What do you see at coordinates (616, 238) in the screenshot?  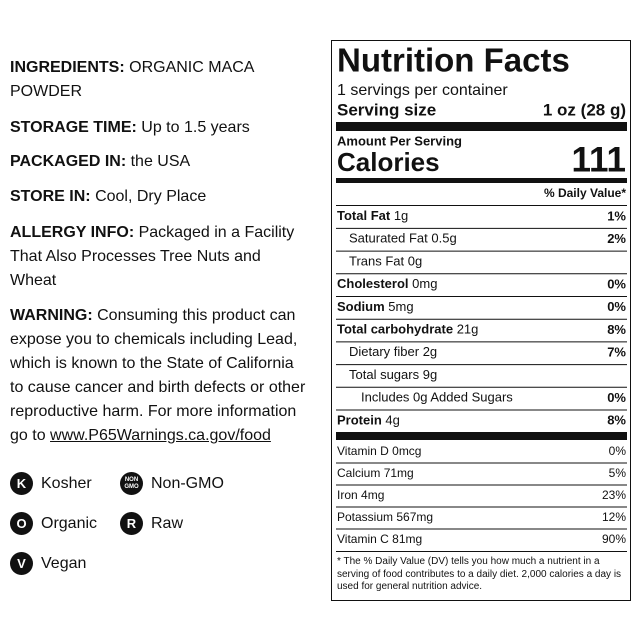 I see `nutrient-dv: 2%` at bounding box center [616, 238].